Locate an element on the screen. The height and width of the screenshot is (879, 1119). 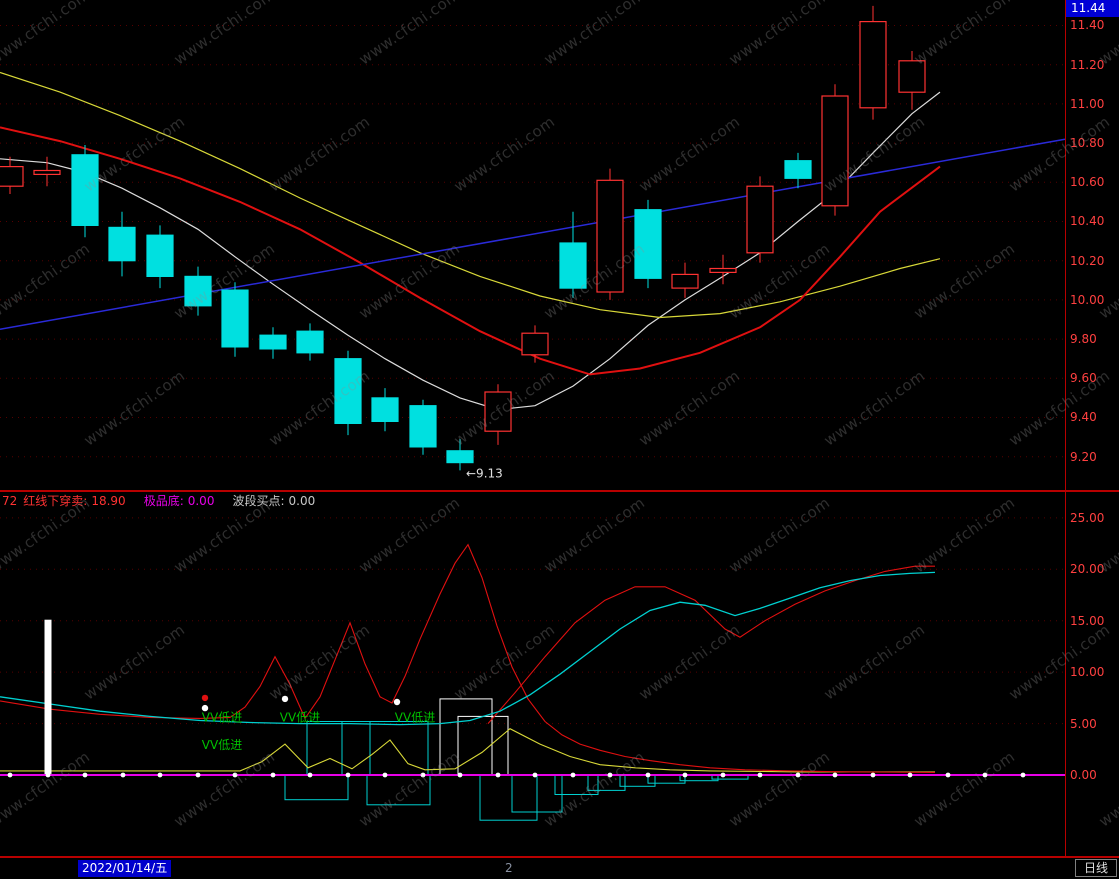
timeline-month-label: 2 is located at coordinates (509, 868).